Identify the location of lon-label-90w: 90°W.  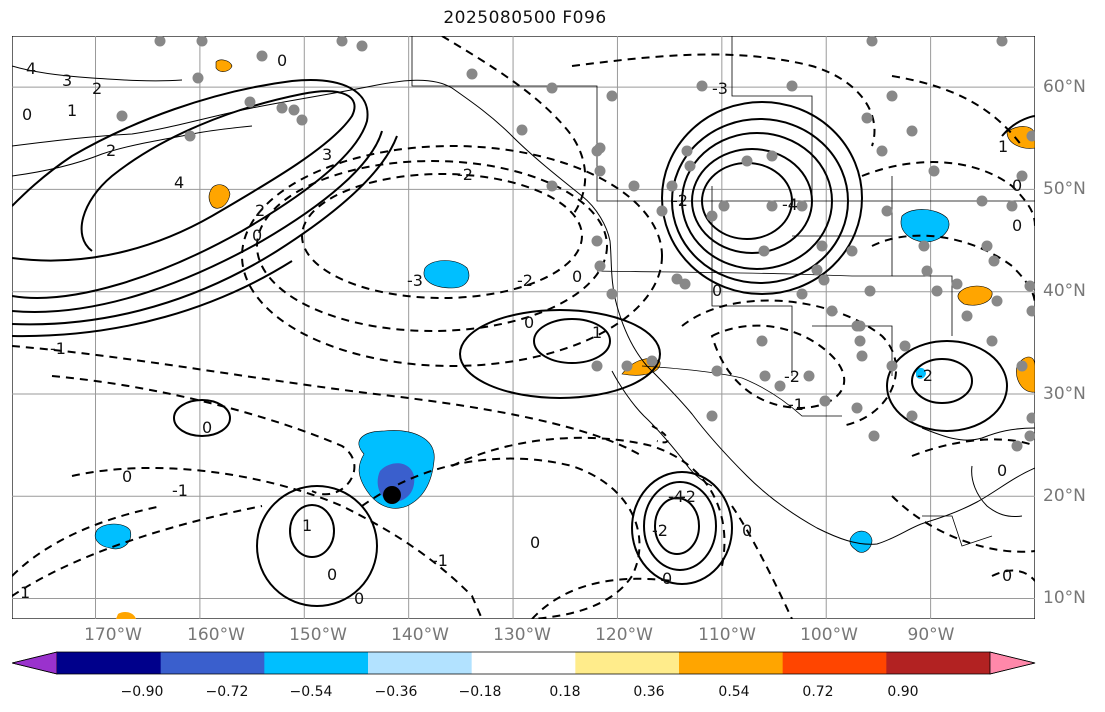
(931, 635).